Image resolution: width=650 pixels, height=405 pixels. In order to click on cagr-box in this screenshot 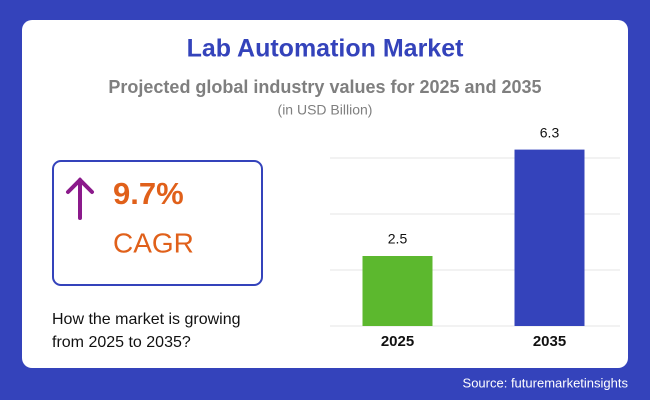, I will do `click(157, 223)`.